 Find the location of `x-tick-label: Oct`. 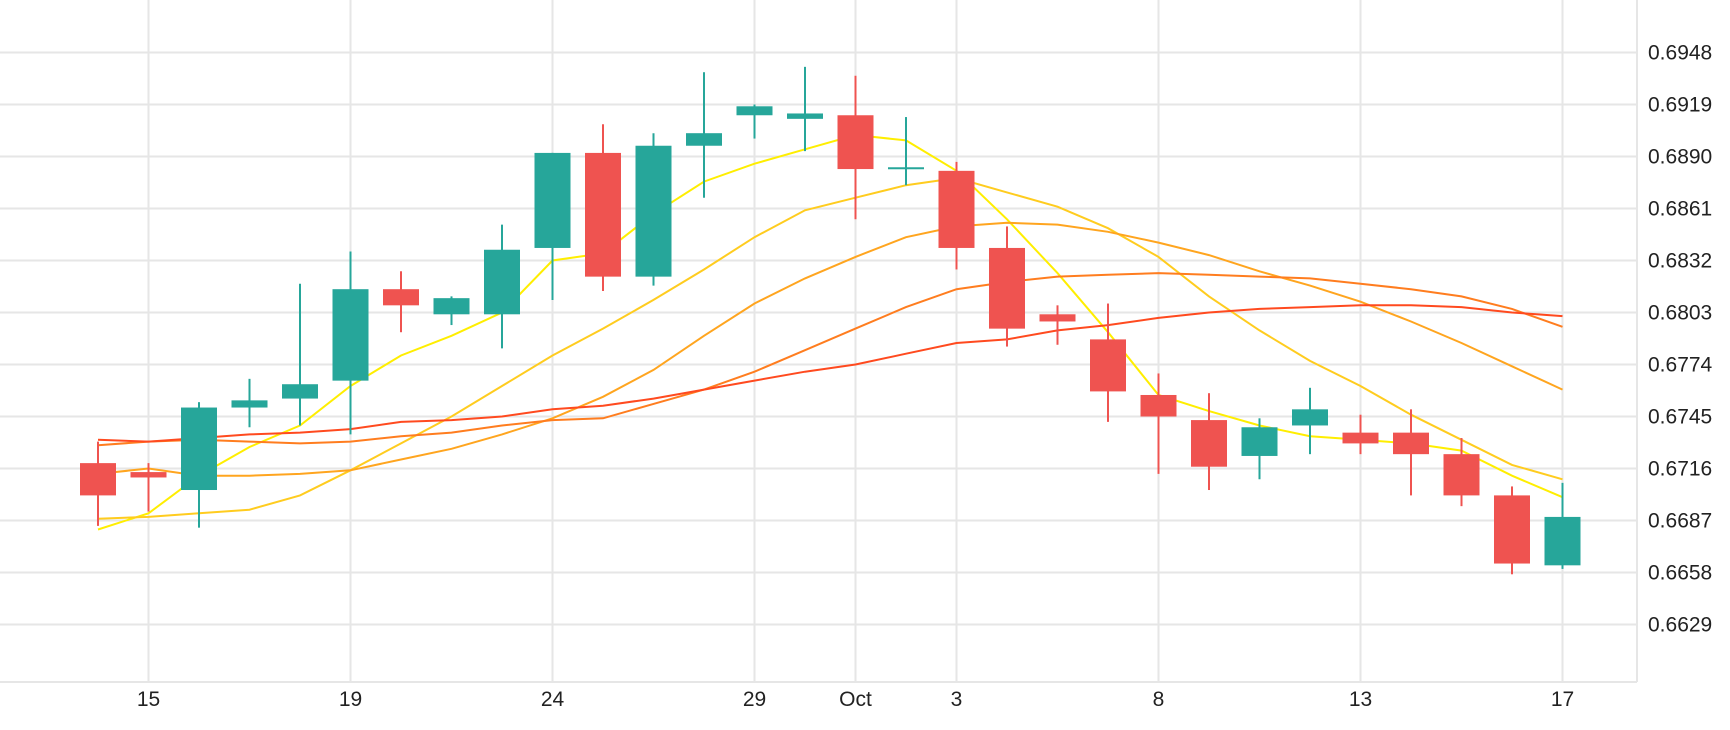

x-tick-label: Oct is located at coordinates (855, 699).